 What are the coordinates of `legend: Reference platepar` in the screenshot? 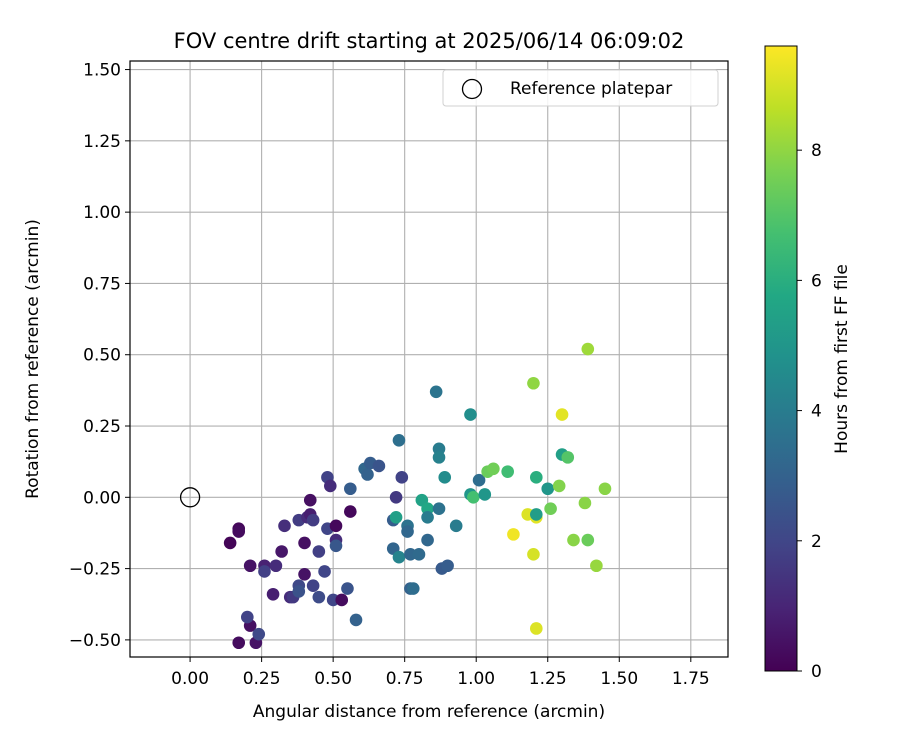 It's located at (580, 88).